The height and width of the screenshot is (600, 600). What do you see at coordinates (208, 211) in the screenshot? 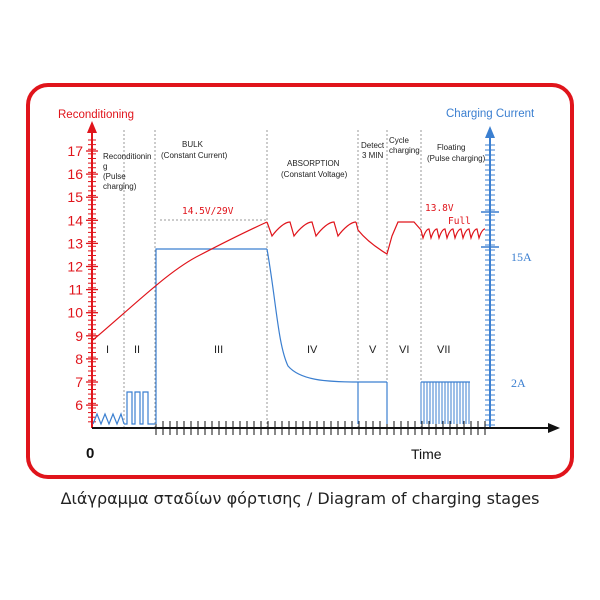
I see `bulk-voltage-annotation: 14.5V/29V` at bounding box center [208, 211].